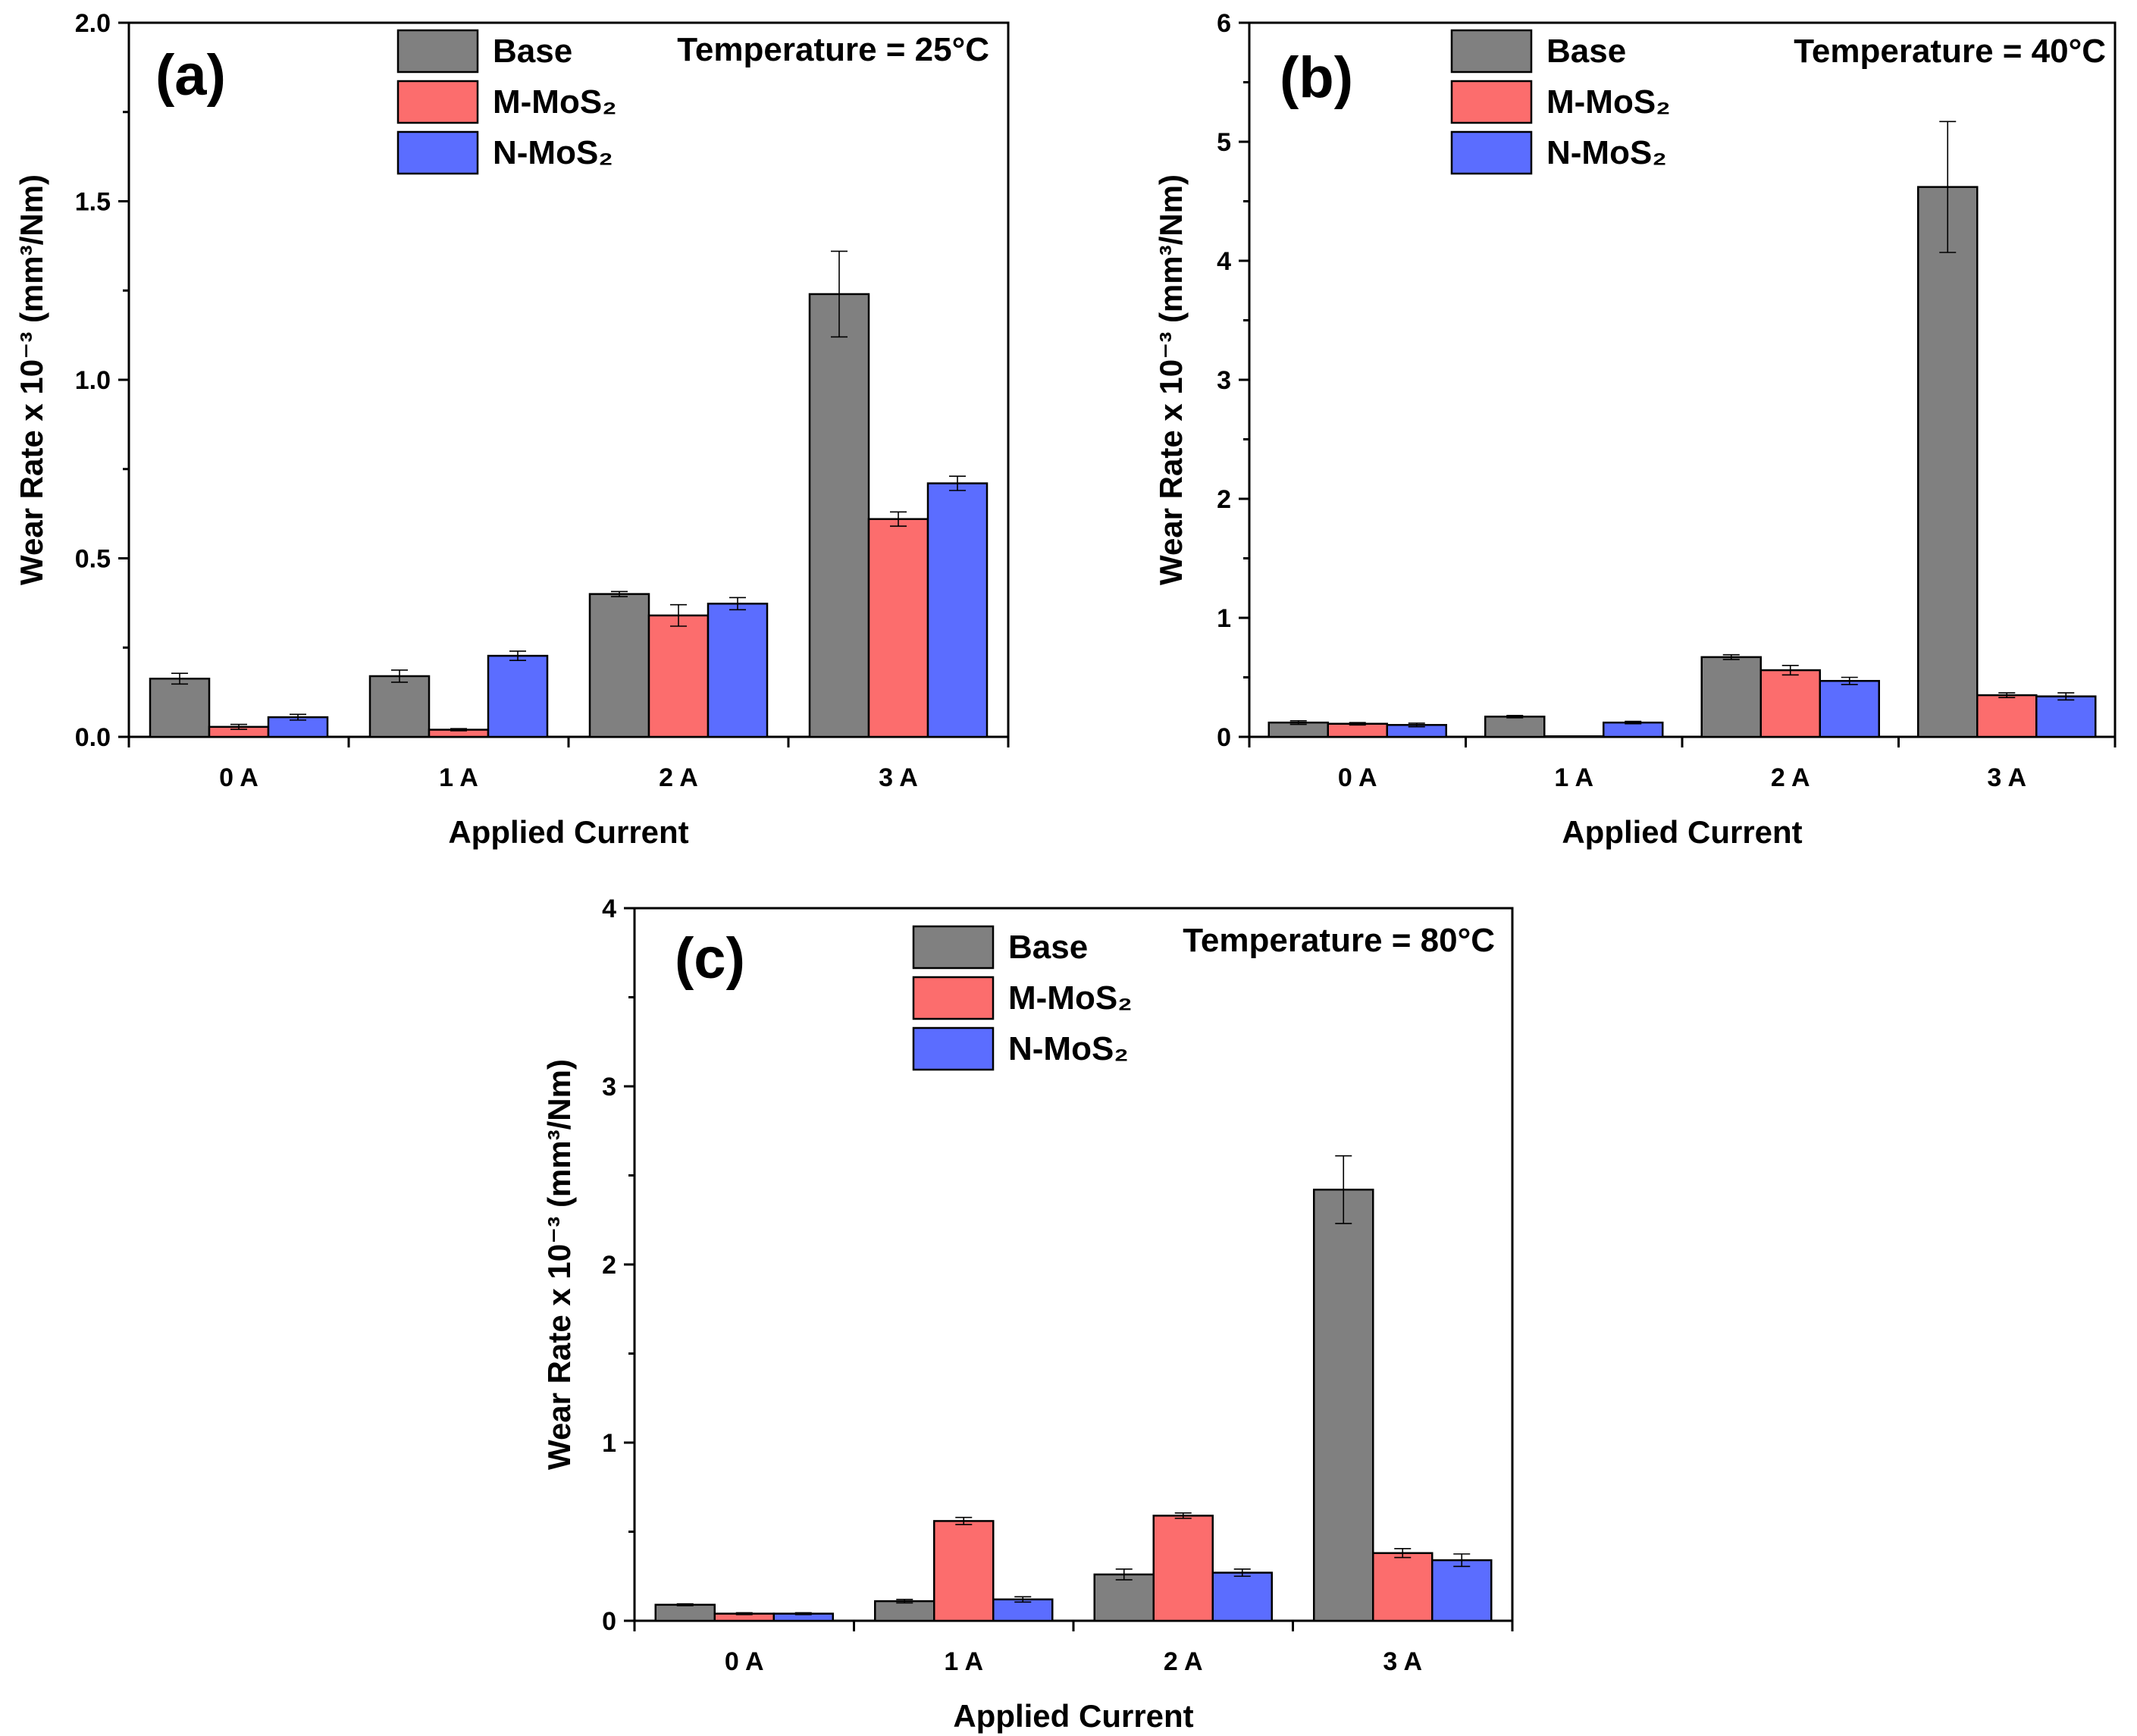 The height and width of the screenshot is (1736, 2137). What do you see at coordinates (1224, 23) in the screenshot?
I see `y-tick-label: 6` at bounding box center [1224, 23].